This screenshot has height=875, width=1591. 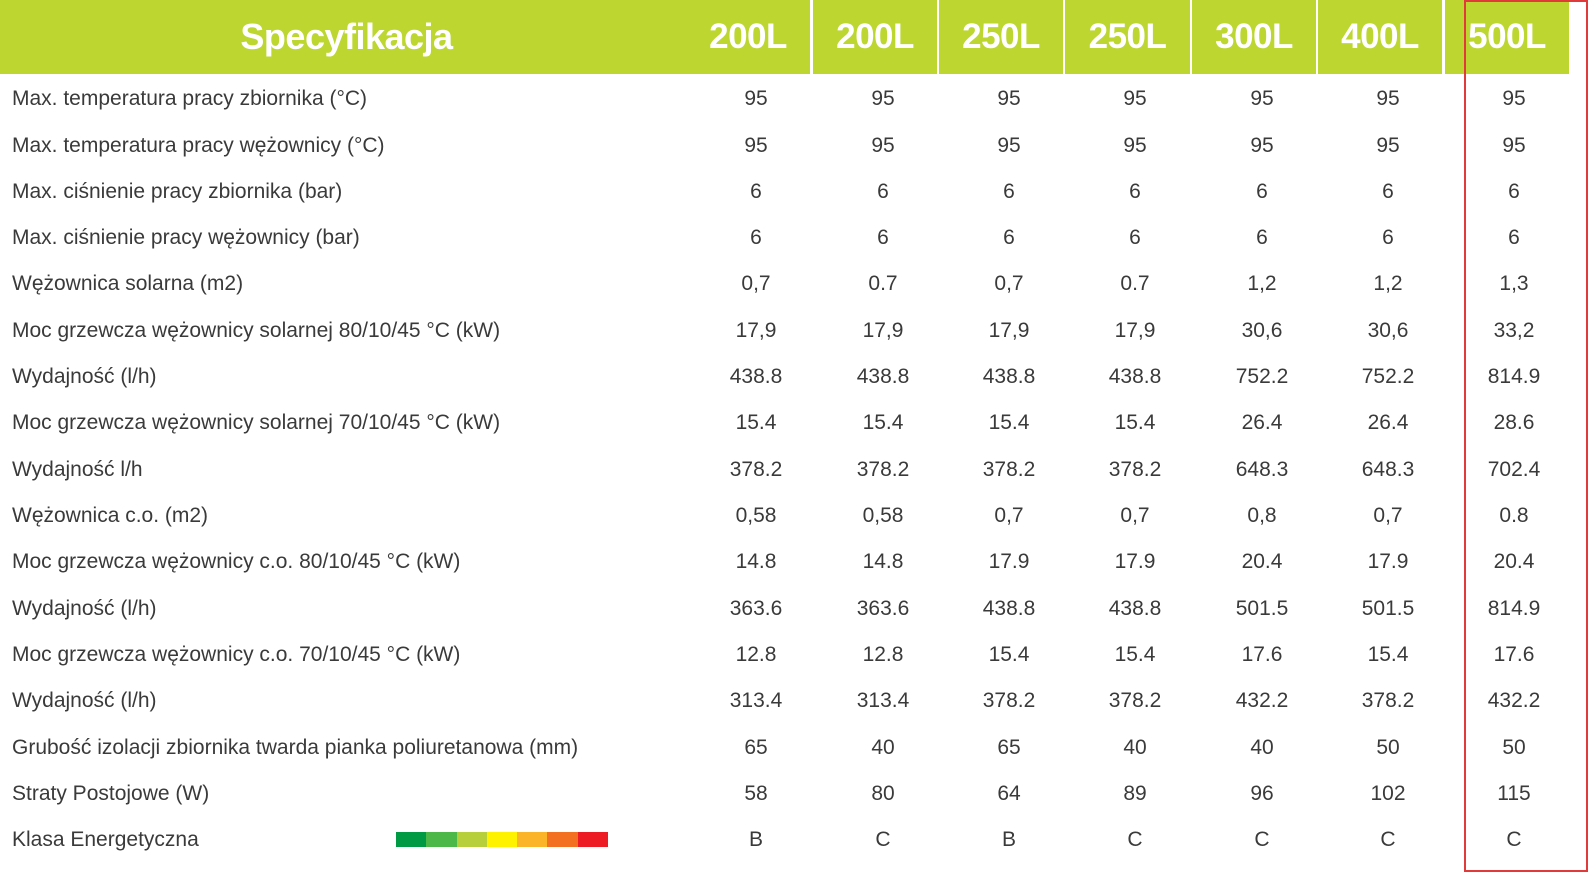 I want to click on energy-scale-bar, so click(x=502, y=839).